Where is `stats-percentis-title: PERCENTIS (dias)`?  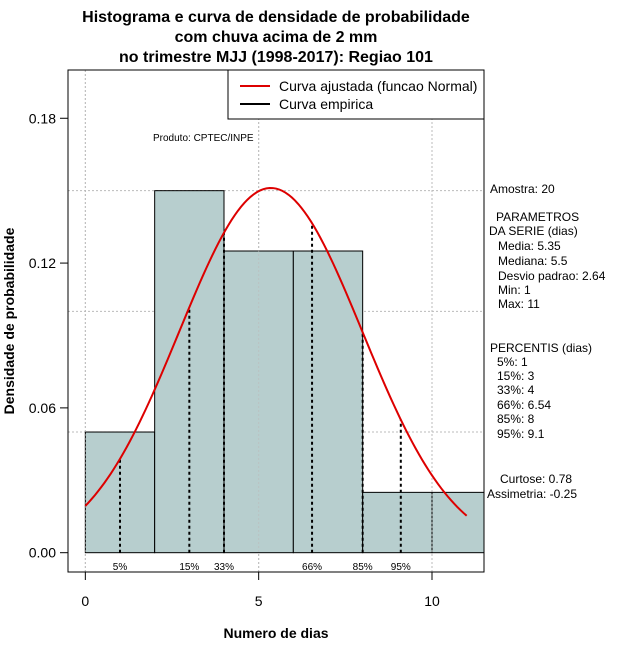
stats-percentis-title: PERCENTIS (dias) is located at coordinates (541, 348).